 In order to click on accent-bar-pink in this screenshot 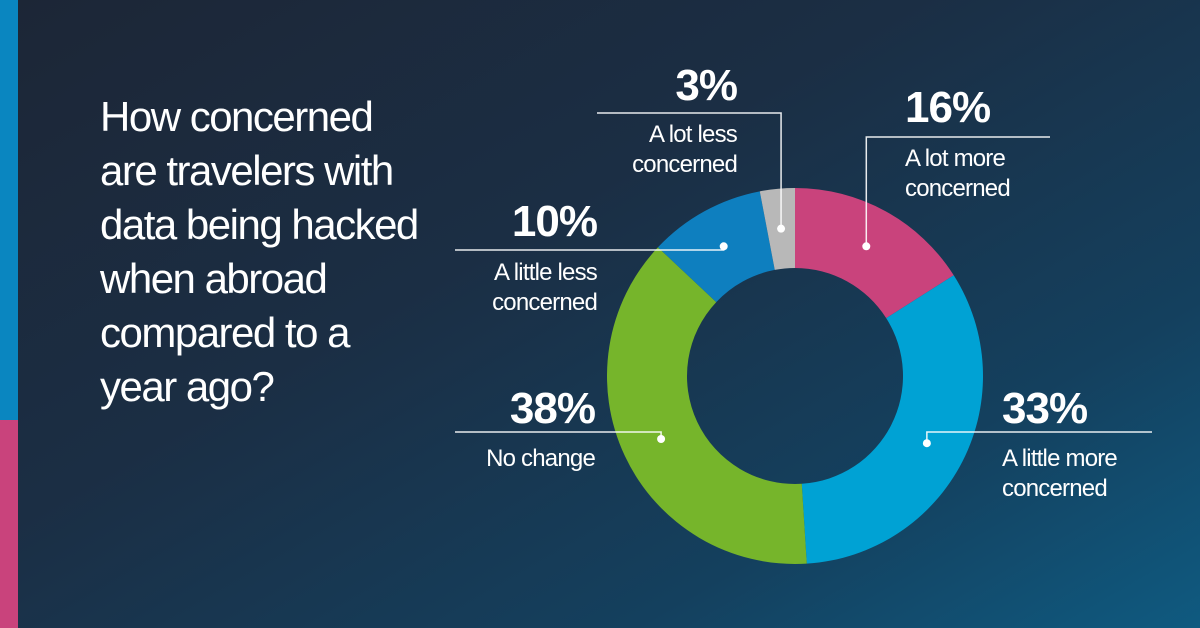, I will do `click(9, 524)`.